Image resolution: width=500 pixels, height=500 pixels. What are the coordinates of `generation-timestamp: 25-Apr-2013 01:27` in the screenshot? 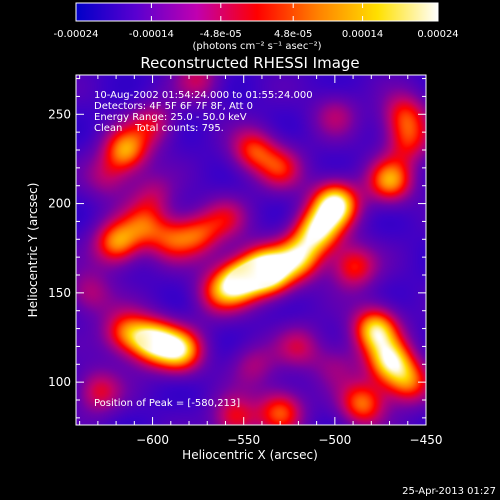 It's located at (449, 491).